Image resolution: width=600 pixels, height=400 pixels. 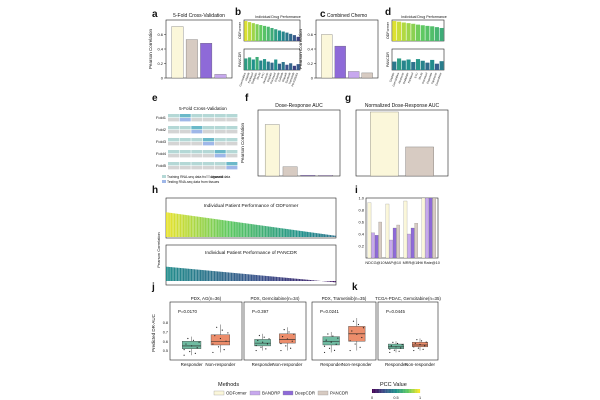 What do you see at coordinates (160, 49) in the screenshot?
I see `ytick-label-a: 0.4` at bounding box center [160, 49].